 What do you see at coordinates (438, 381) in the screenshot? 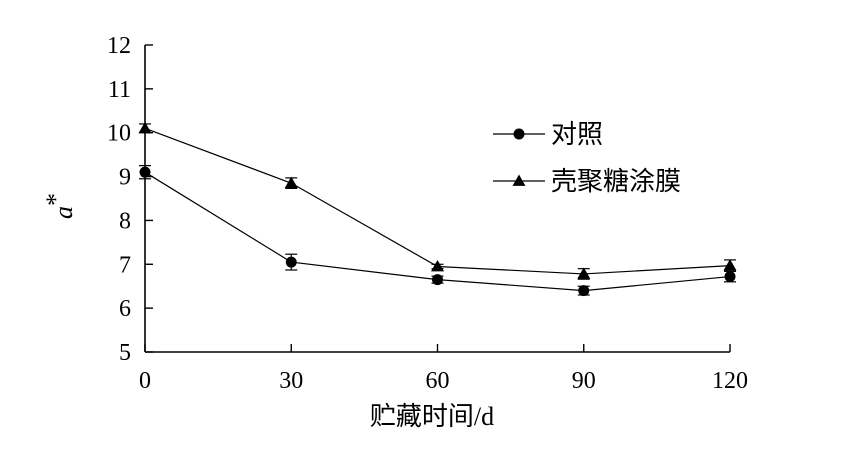
I see `x-tick-label: 60` at bounding box center [438, 381].